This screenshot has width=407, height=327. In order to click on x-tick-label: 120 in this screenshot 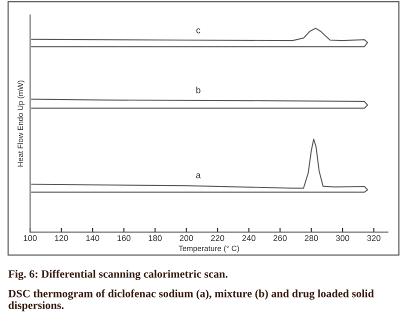, I will do `click(61, 238)`.